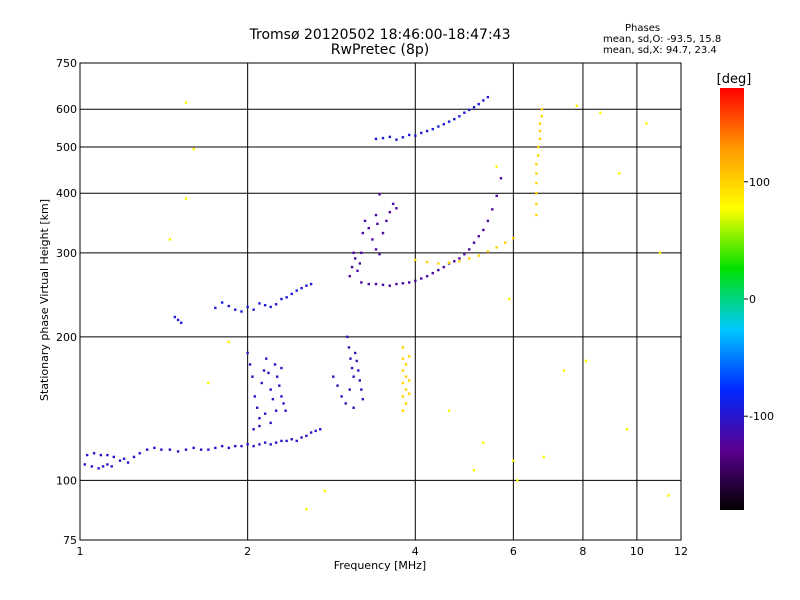  What do you see at coordinates (732, 299) in the screenshot?
I see `colorbar` at bounding box center [732, 299].